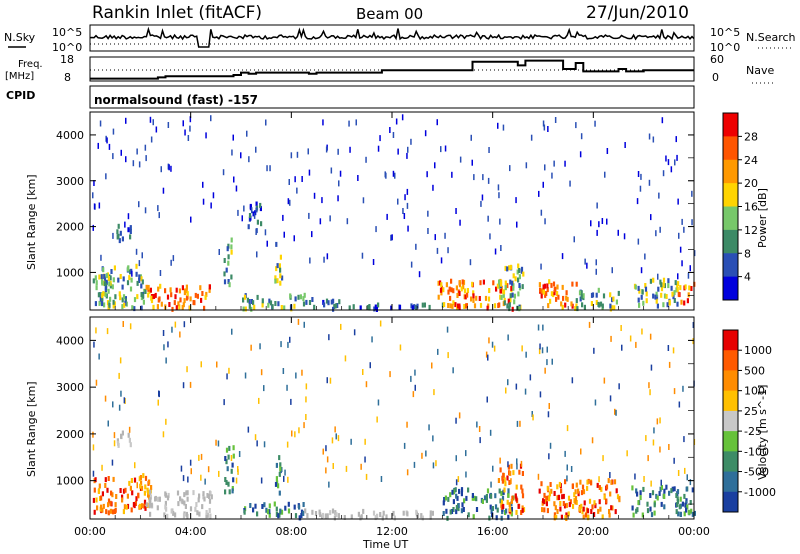 This screenshot has height=554, width=800. Describe the element at coordinates (753, 431) in the screenshot. I see `colorbar-tick-label: -25` at that location.